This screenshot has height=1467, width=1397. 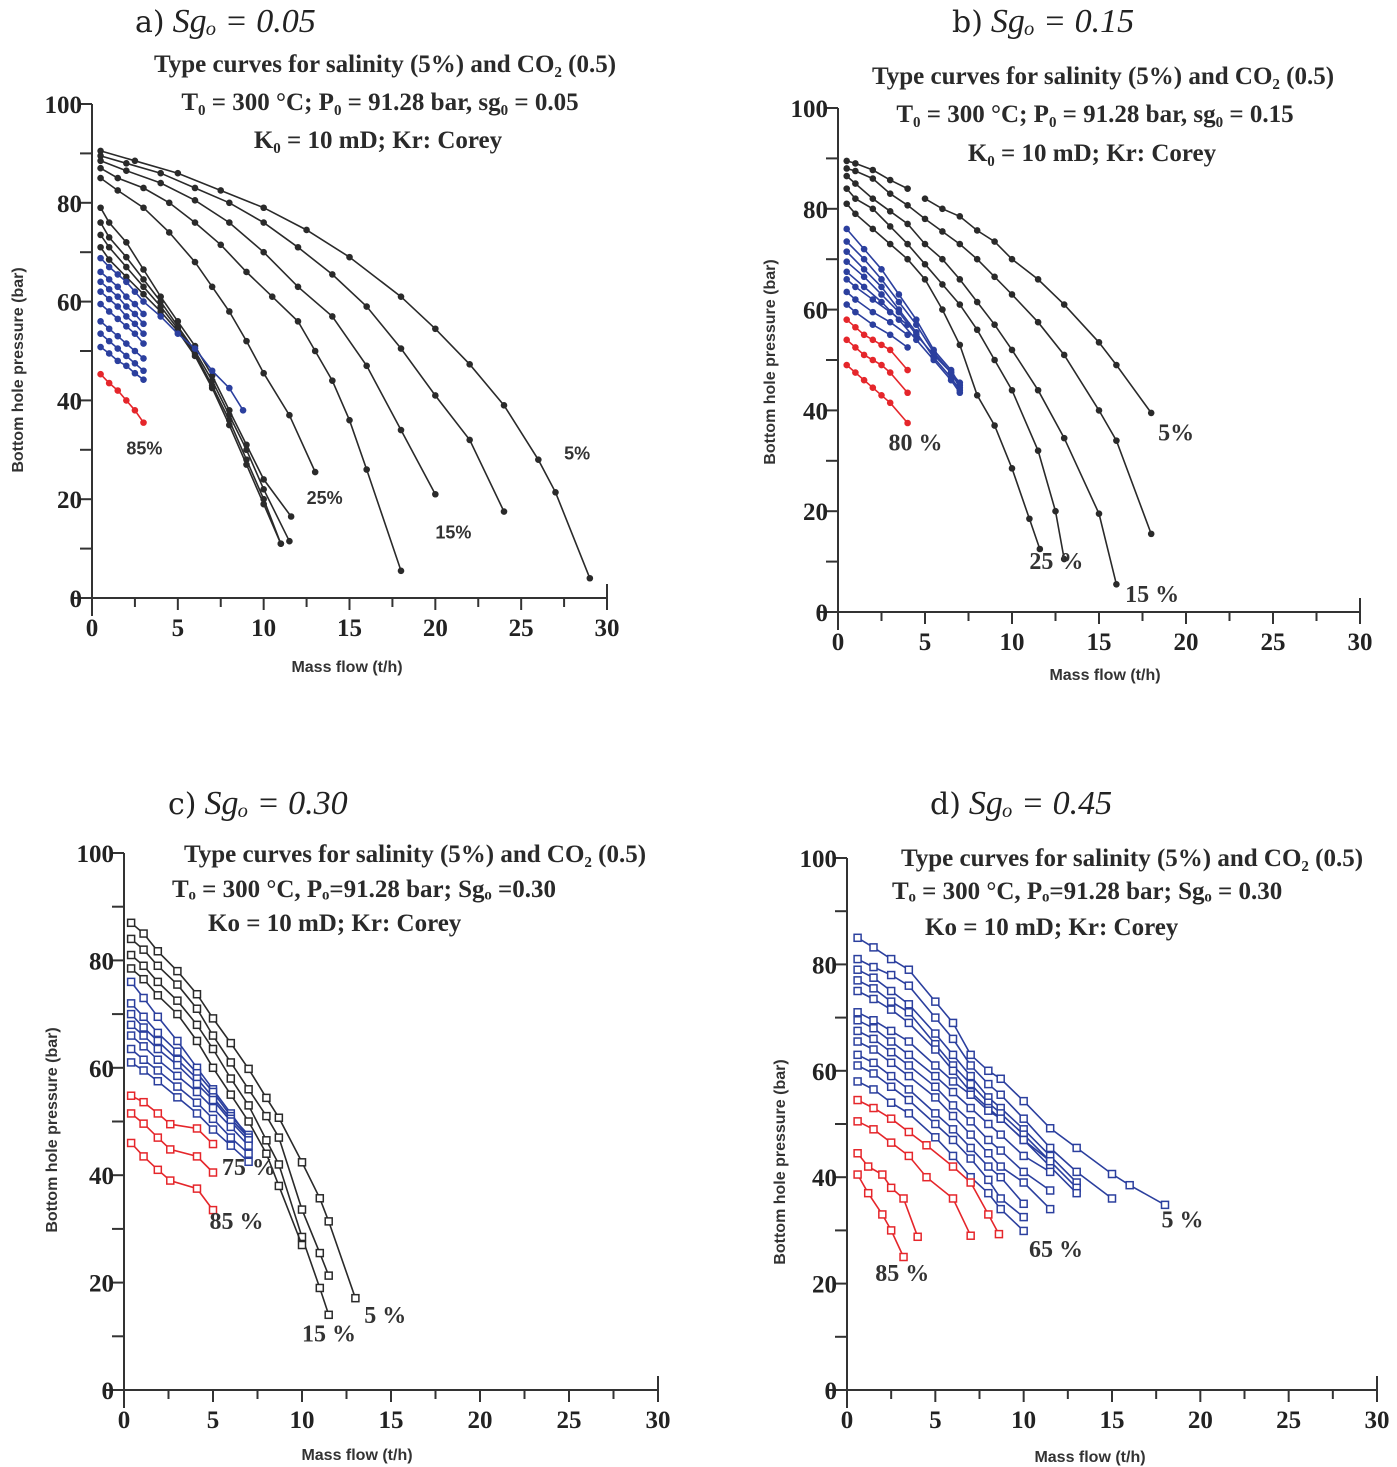 I want to click on curve-label: 65 %, so click(x=1056, y=1250).